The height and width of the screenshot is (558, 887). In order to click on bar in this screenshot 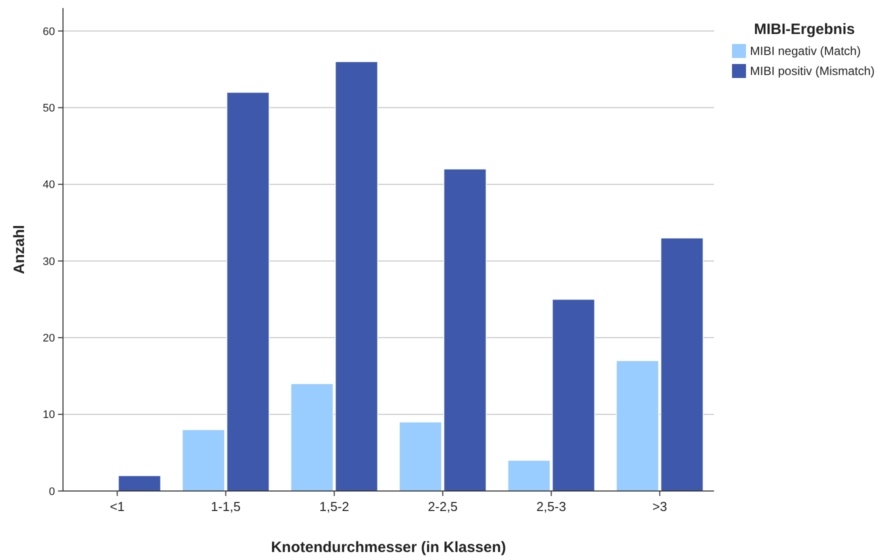, I will do `click(140, 483)`.